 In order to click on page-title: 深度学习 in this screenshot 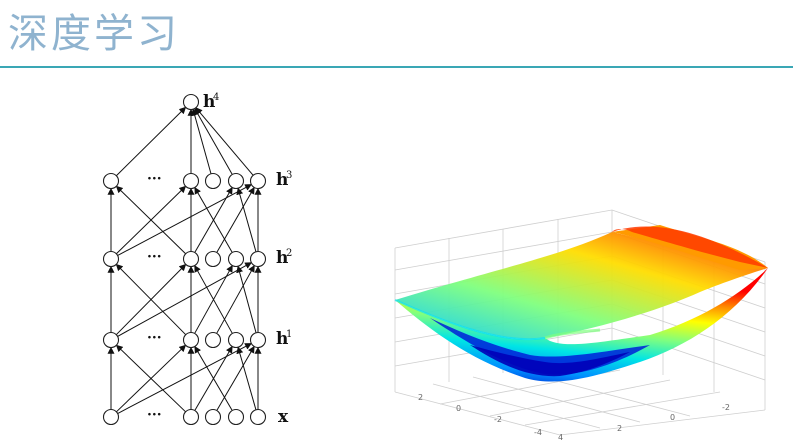, I will do `click(94, 34)`.